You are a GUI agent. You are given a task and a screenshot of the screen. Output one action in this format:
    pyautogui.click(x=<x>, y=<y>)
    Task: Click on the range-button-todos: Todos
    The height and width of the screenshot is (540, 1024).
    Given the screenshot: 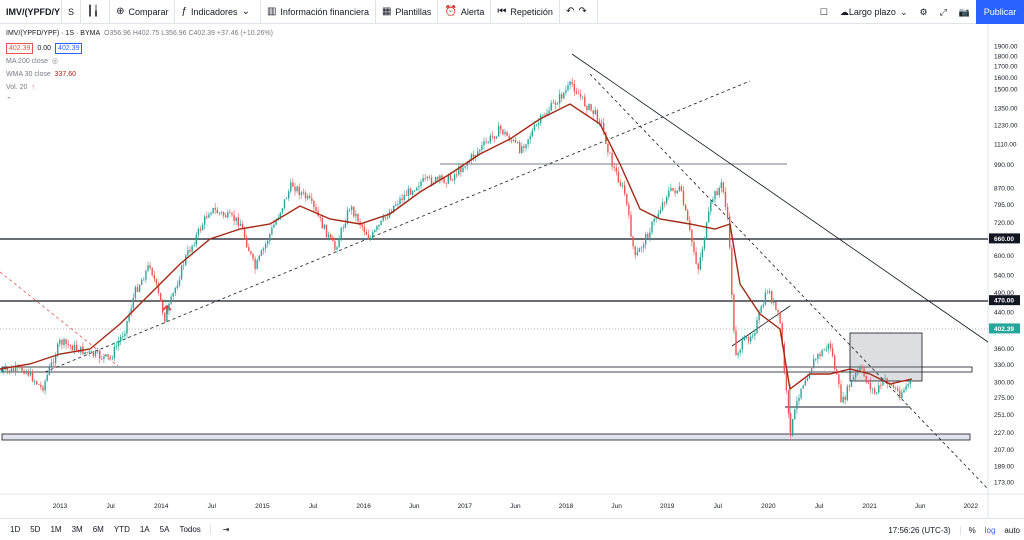 What is the action you would take?
    pyautogui.click(x=190, y=529)
    